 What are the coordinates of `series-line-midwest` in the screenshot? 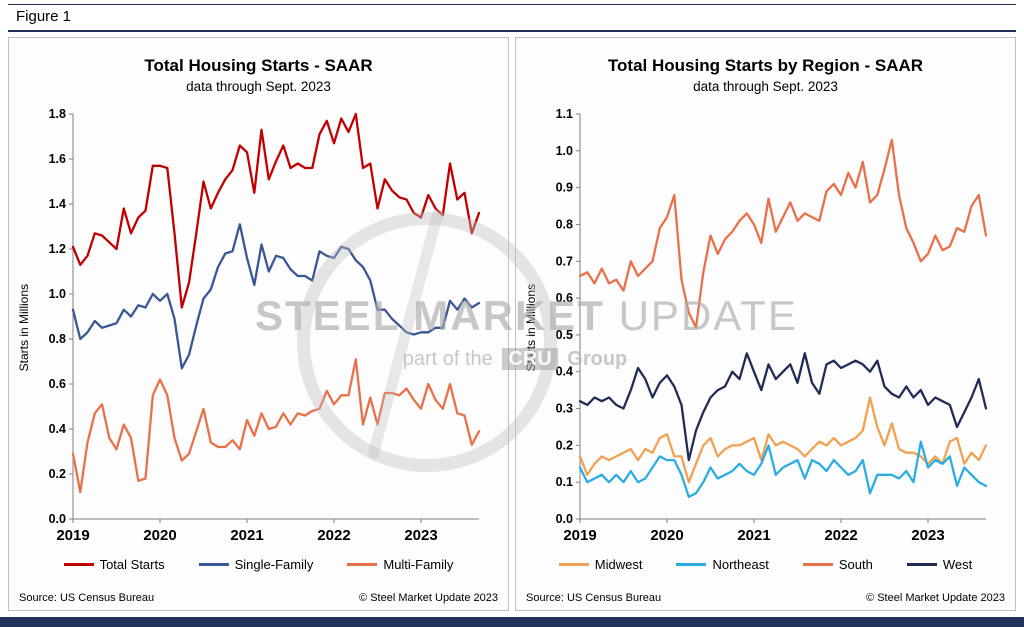 It's located at (783, 440).